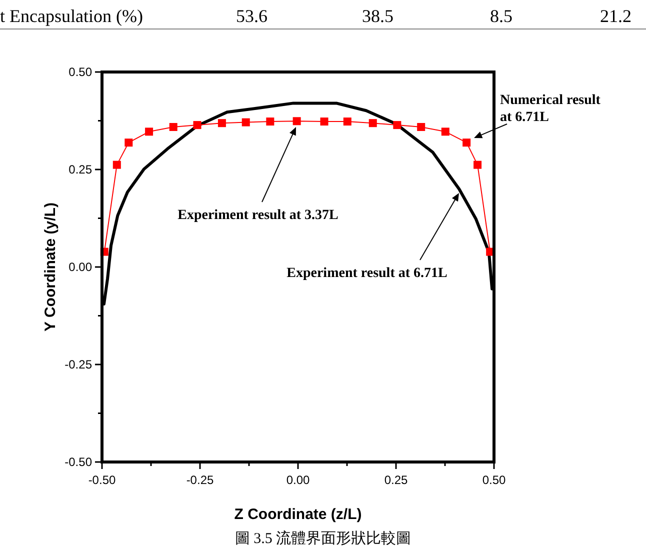  What do you see at coordinates (200, 480) in the screenshot?
I see `x-tick-label: -0.25` at bounding box center [200, 480].